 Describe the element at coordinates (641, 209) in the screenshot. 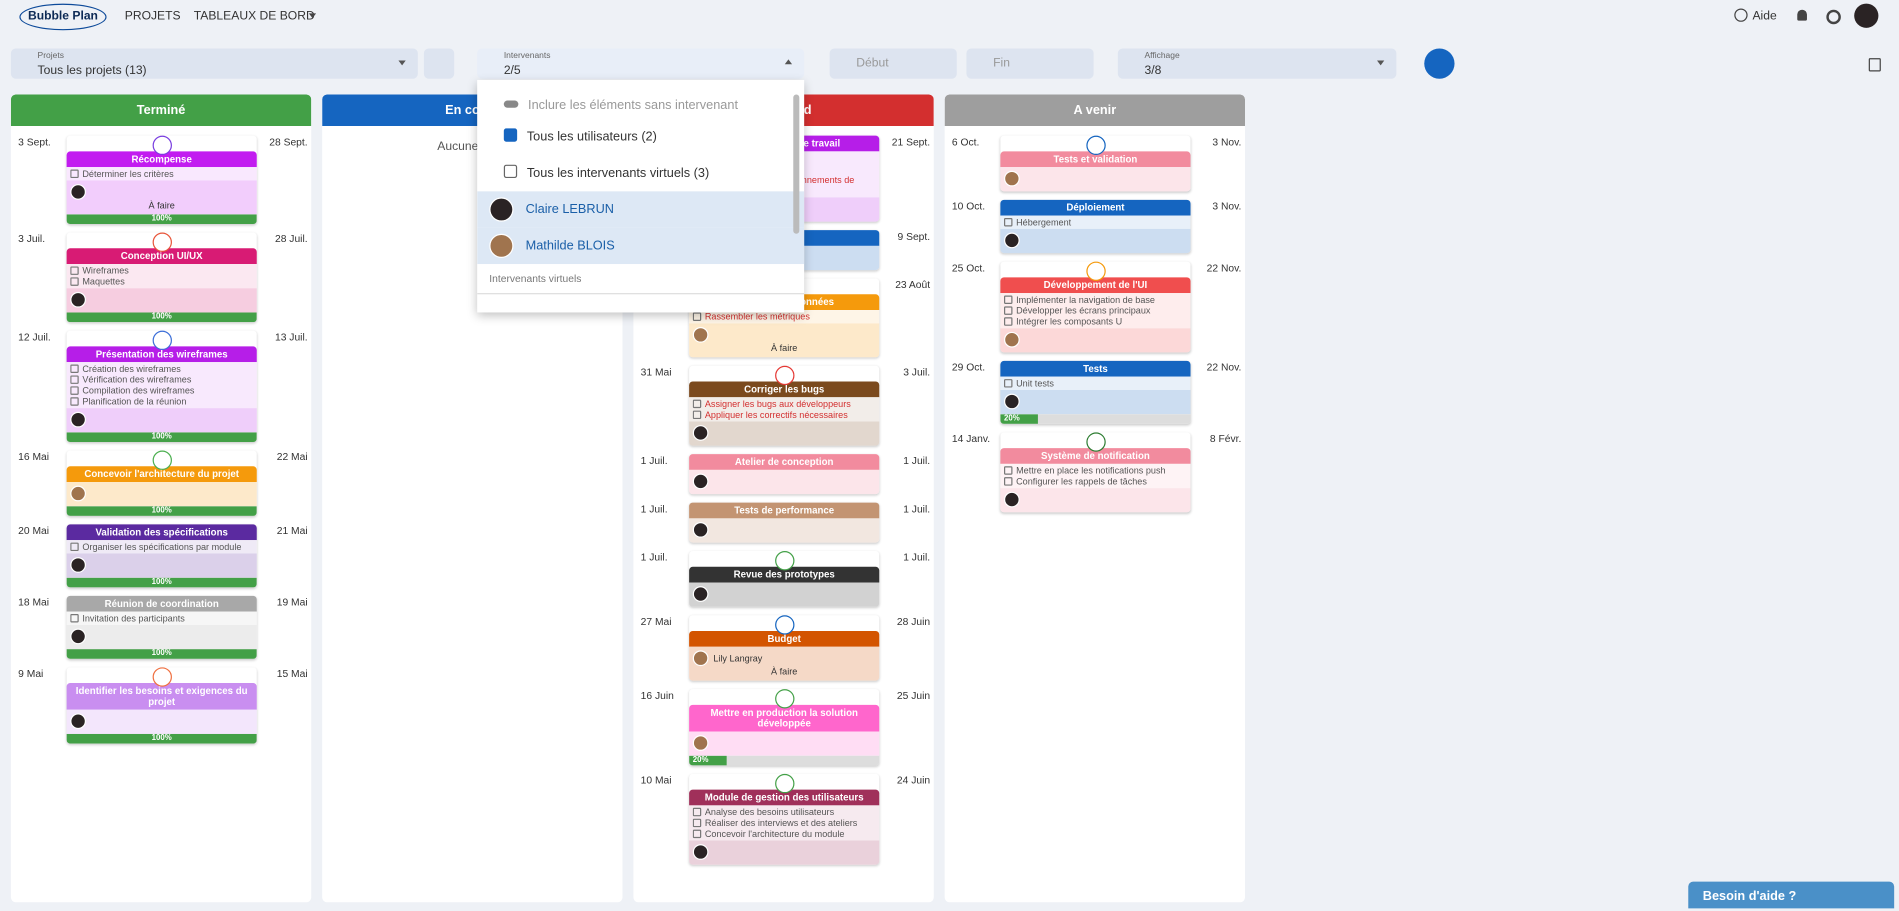

I see `user-option: Claire LEBRUN` at that location.